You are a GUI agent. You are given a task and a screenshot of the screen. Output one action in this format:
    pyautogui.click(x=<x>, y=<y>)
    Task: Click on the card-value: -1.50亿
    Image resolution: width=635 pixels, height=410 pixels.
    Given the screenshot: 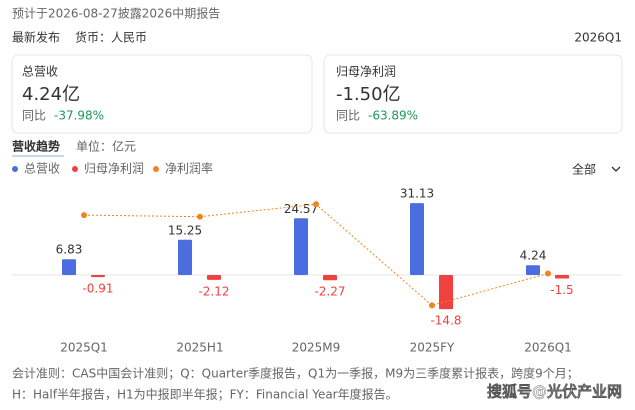 What is the action you would take?
    pyautogui.click(x=368, y=94)
    